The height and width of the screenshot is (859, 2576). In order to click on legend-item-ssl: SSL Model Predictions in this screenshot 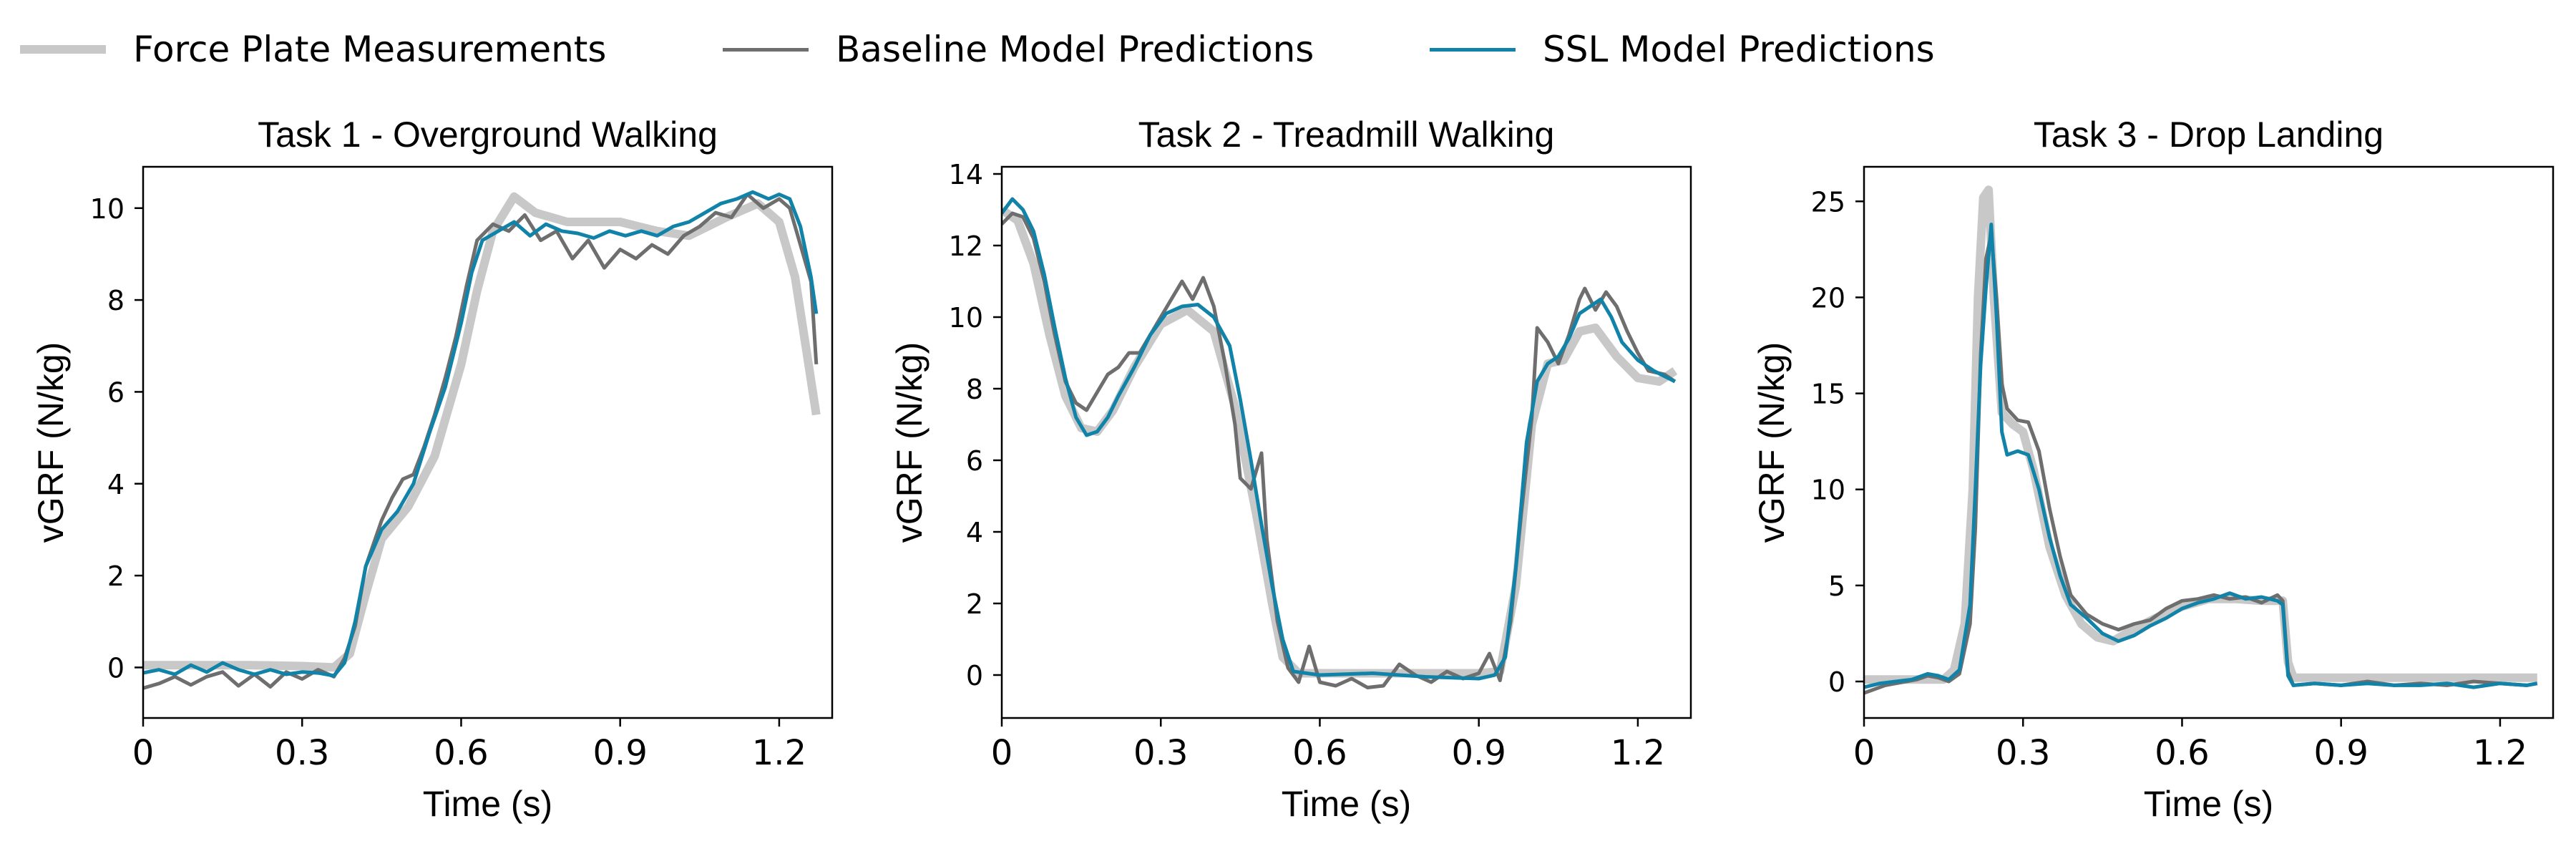, I will do `click(1682, 49)`.